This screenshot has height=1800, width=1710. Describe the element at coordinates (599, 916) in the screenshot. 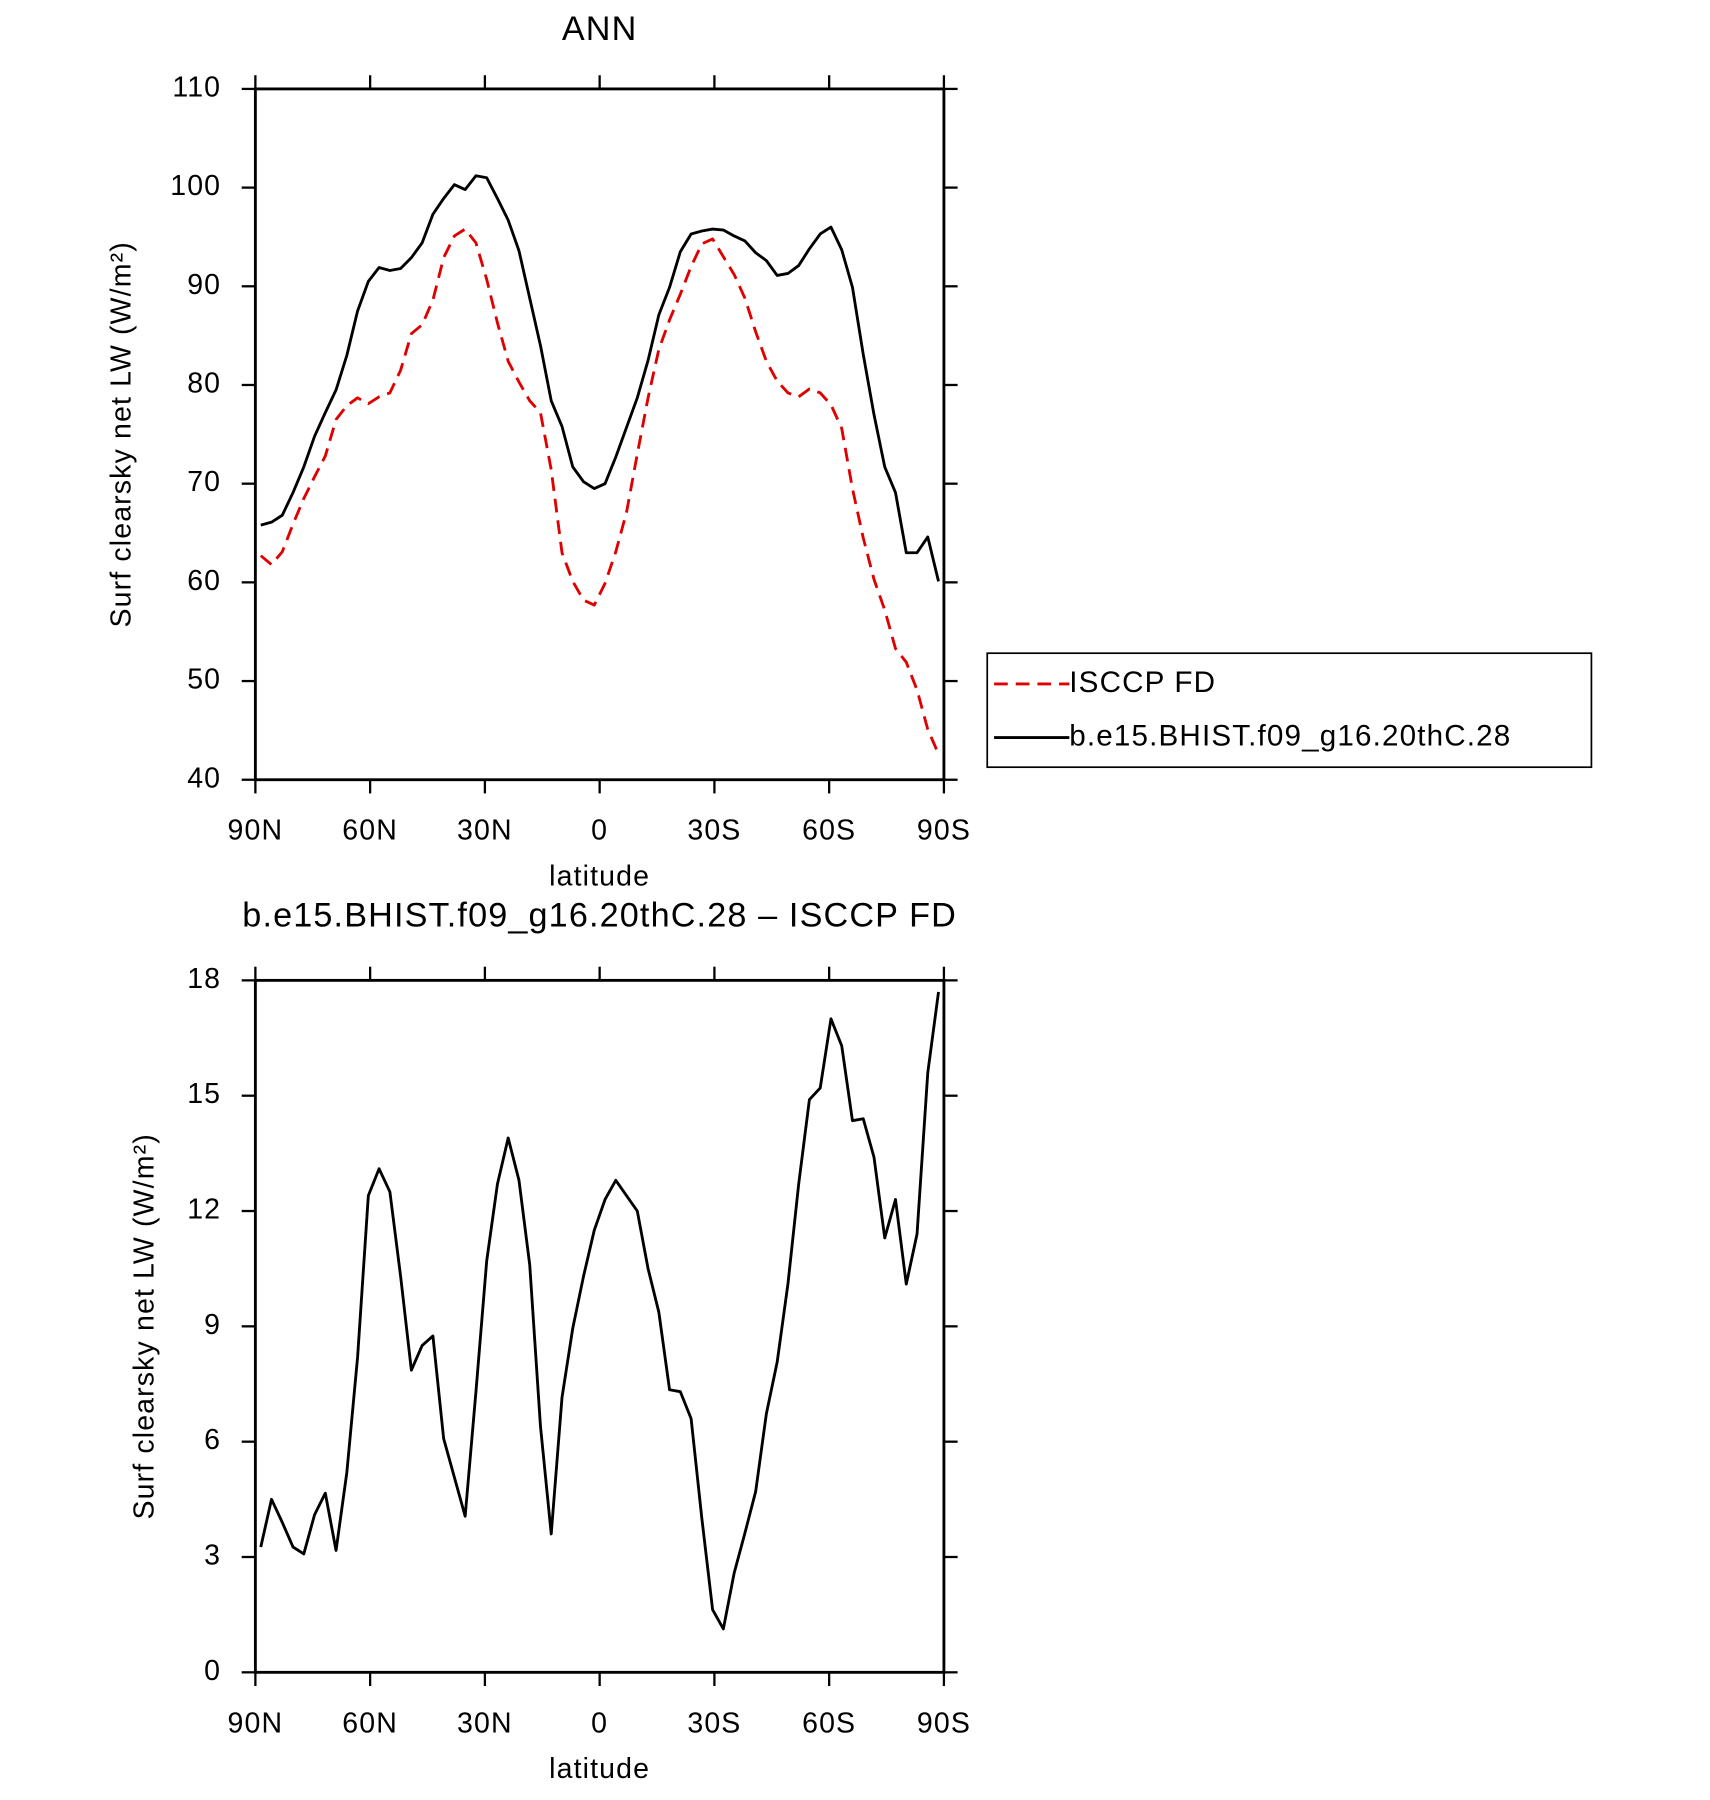

I see `chart-title: b.e15.BHIST.f09_g16.20thC.28 – ISCCP FD` at that location.